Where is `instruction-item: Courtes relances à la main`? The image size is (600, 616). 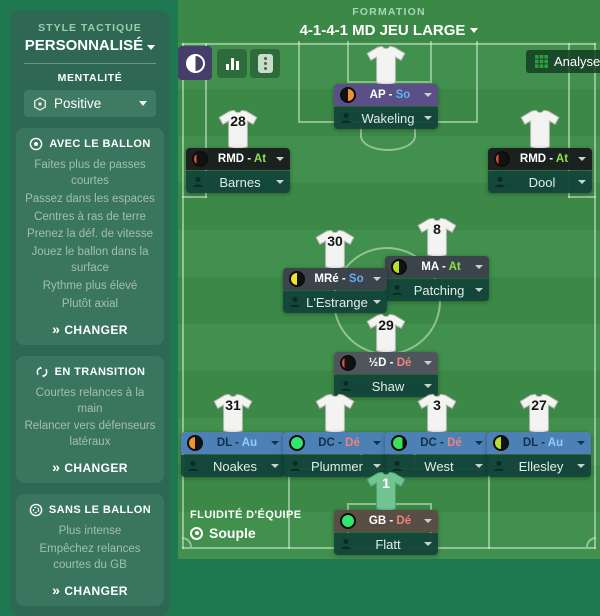
instruction-item: Courtes relances à la main is located at coordinates (90, 400).